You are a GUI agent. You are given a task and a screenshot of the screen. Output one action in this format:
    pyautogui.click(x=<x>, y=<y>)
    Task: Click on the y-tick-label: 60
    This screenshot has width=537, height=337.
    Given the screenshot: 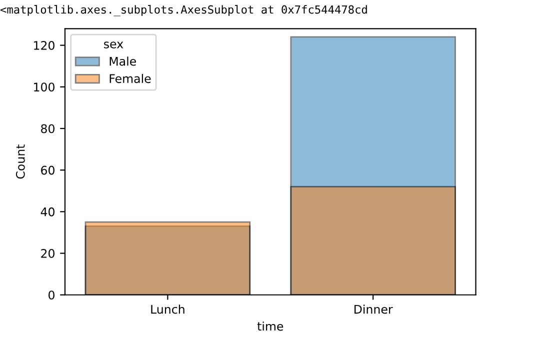 What is the action you would take?
    pyautogui.click(x=47, y=170)
    